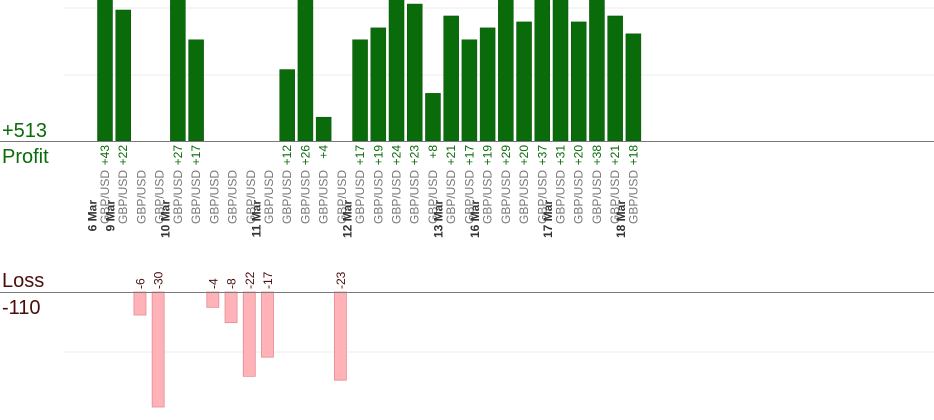 The width and height of the screenshot is (934, 420). Describe the element at coordinates (506, 155) in the screenshot. I see `profit-value-label: +29` at that location.